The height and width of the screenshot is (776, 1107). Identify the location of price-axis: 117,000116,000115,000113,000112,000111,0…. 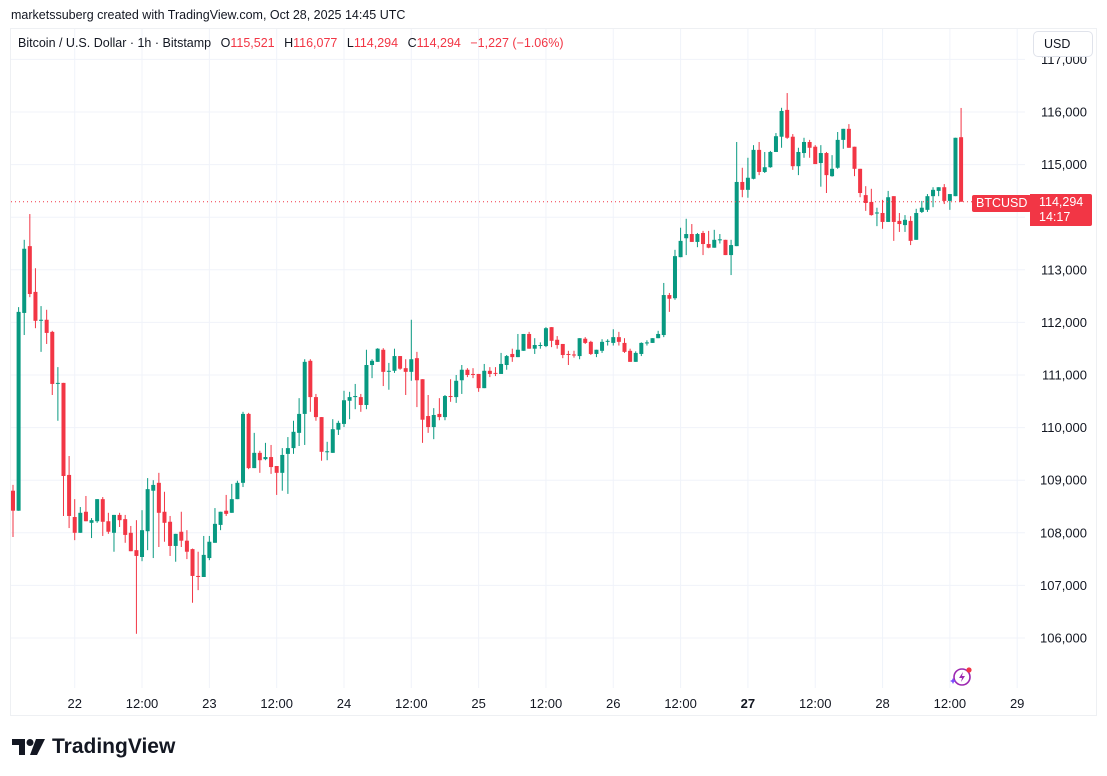
(1063, 349).